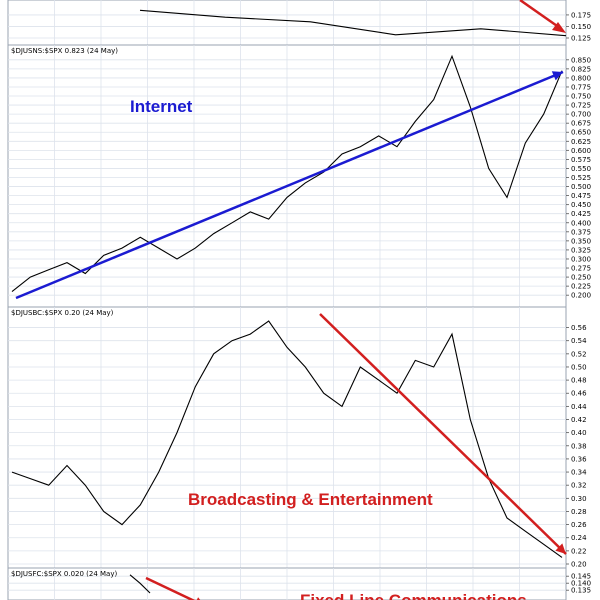 The width and height of the screenshot is (600, 600). I want to click on y-tick-label: 0.725, so click(581, 106).